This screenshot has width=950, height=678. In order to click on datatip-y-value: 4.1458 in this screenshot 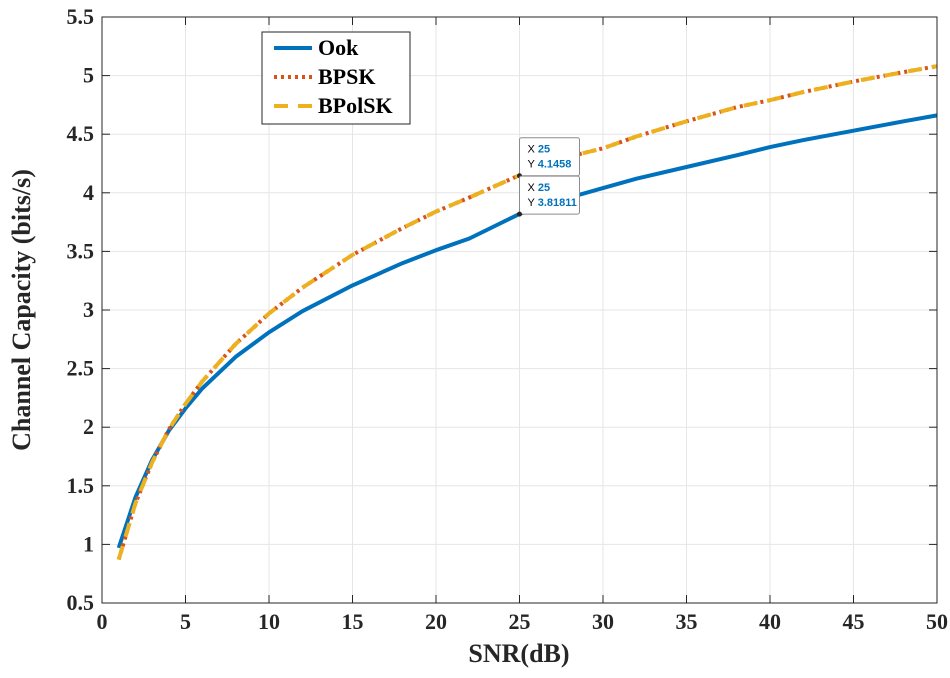, I will do `click(555, 165)`.